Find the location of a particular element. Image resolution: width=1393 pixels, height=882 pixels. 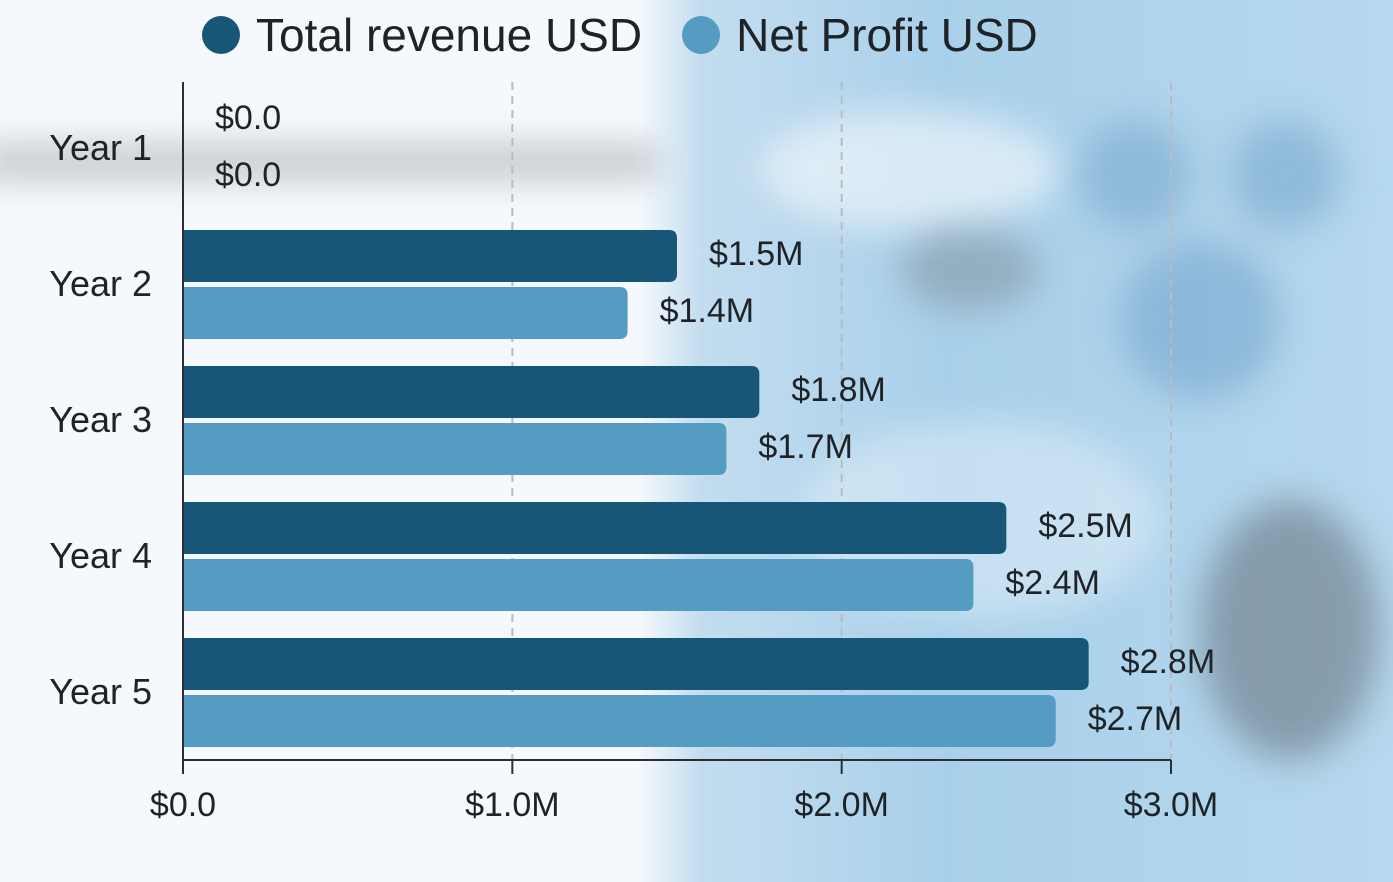

bar-value-label: $1.4M is located at coordinates (707, 311).